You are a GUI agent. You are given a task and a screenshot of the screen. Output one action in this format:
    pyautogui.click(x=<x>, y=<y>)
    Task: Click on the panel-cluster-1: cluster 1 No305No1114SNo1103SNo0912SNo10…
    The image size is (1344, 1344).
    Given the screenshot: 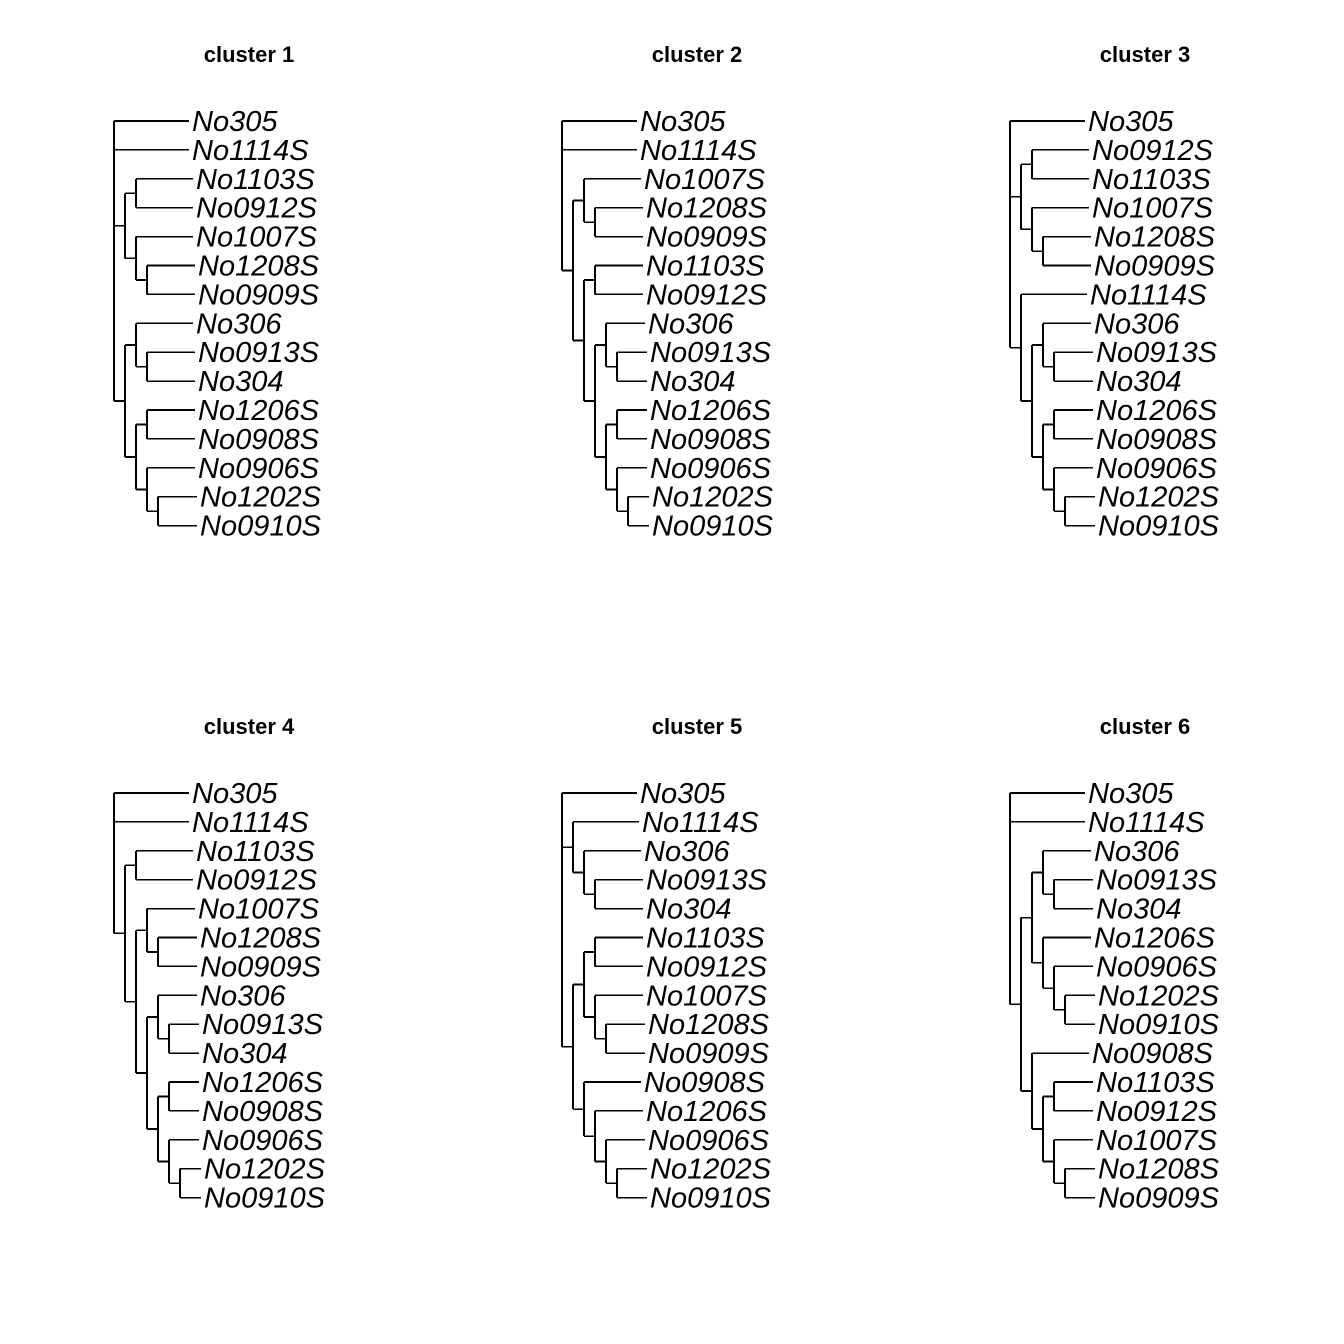 What is the action you would take?
    pyautogui.click(x=217, y=292)
    